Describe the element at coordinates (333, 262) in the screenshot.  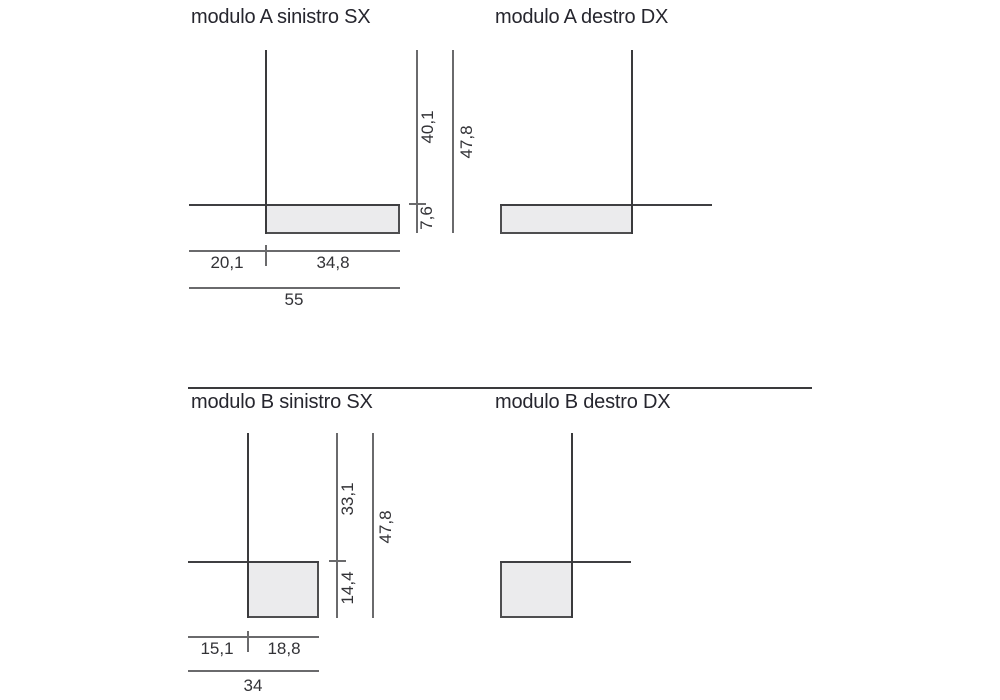
I see `dimension-label-shelf-width: 34,8` at that location.